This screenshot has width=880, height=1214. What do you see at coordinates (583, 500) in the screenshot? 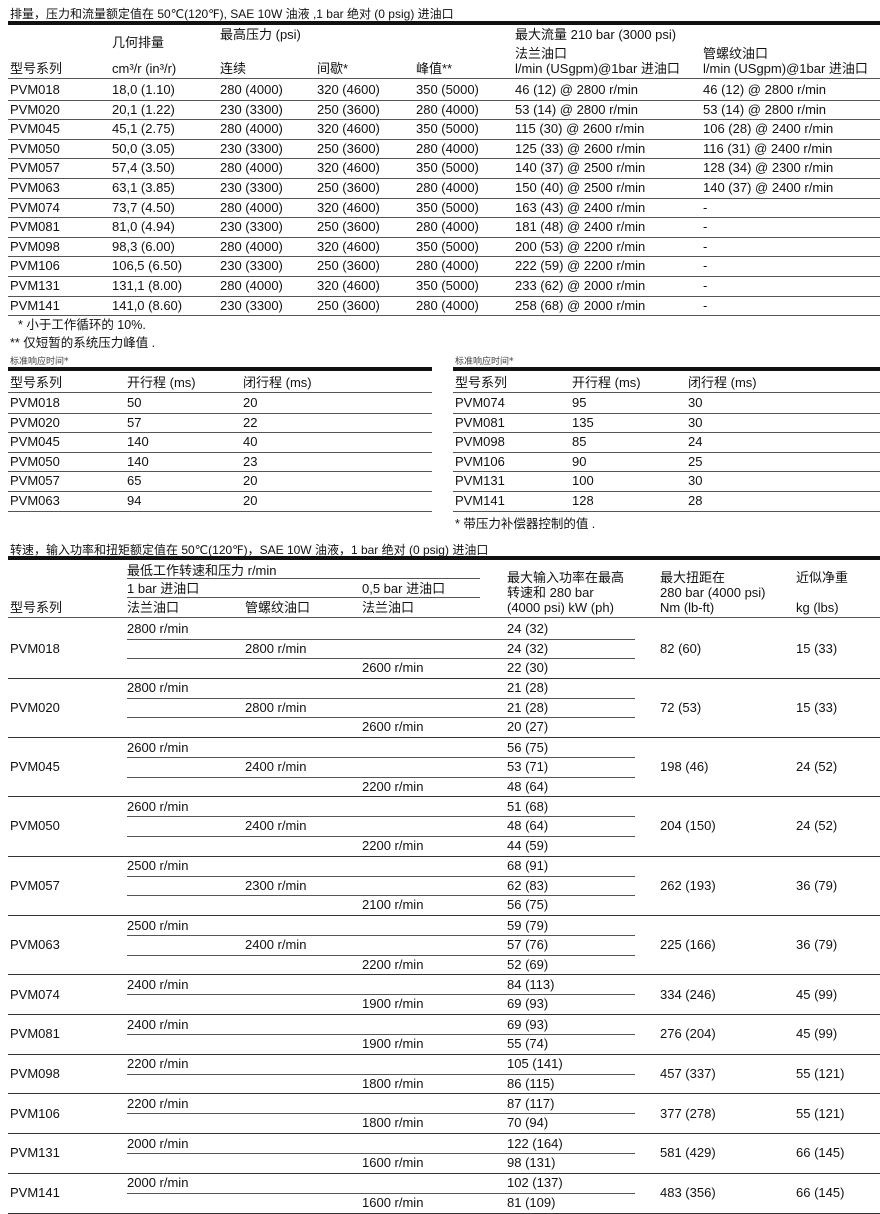
I see `table-cell: 128` at bounding box center [583, 500].